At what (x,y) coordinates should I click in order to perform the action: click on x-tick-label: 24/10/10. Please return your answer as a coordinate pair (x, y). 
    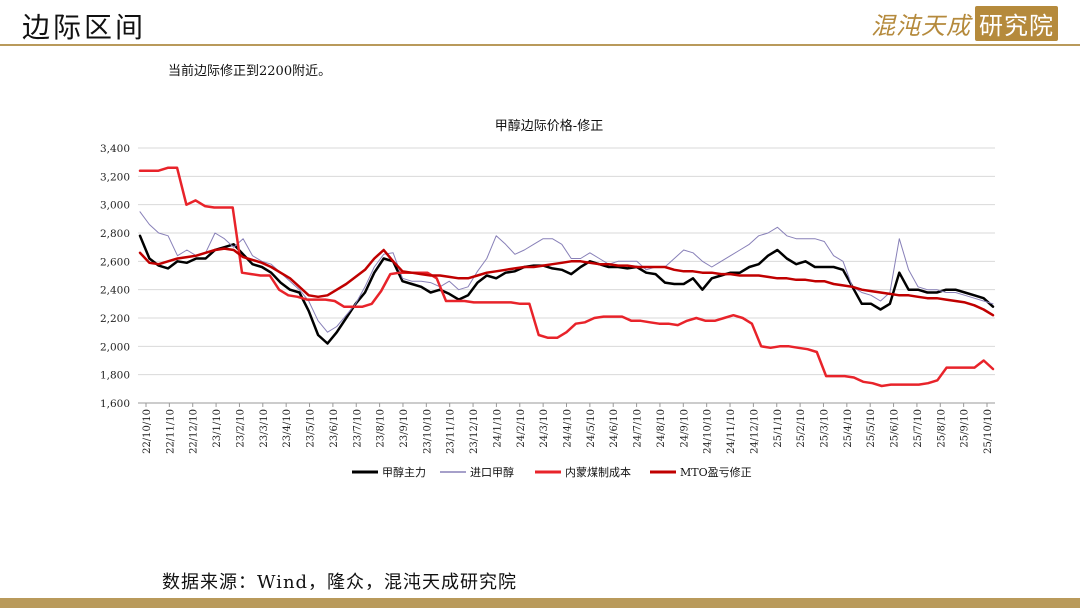
    Looking at the image, I should click on (708, 431).